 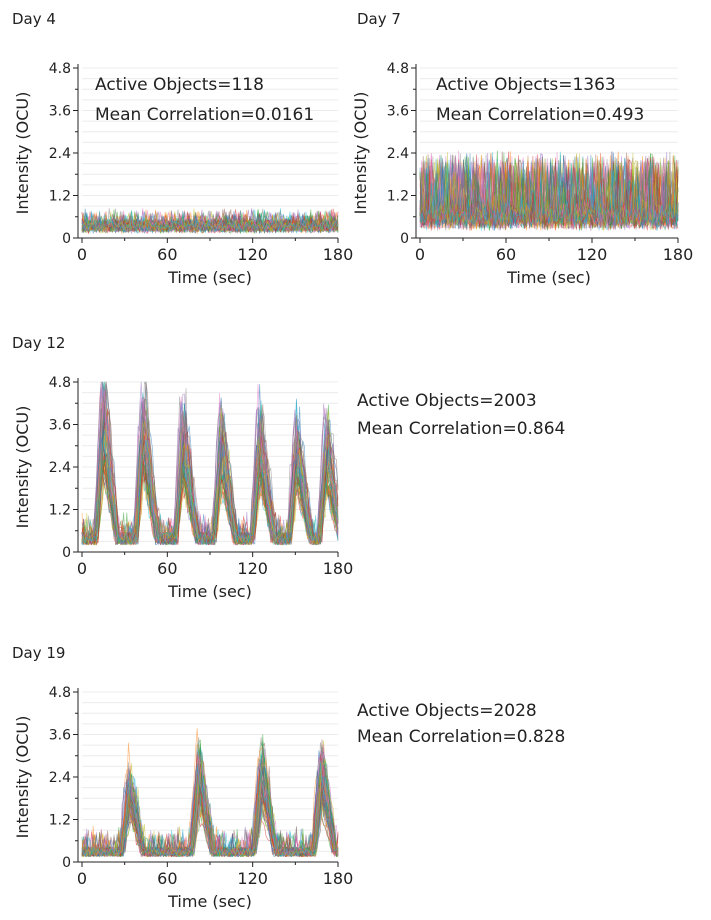 What do you see at coordinates (34, 19) in the screenshot?
I see `chart-title: Day 4` at bounding box center [34, 19].